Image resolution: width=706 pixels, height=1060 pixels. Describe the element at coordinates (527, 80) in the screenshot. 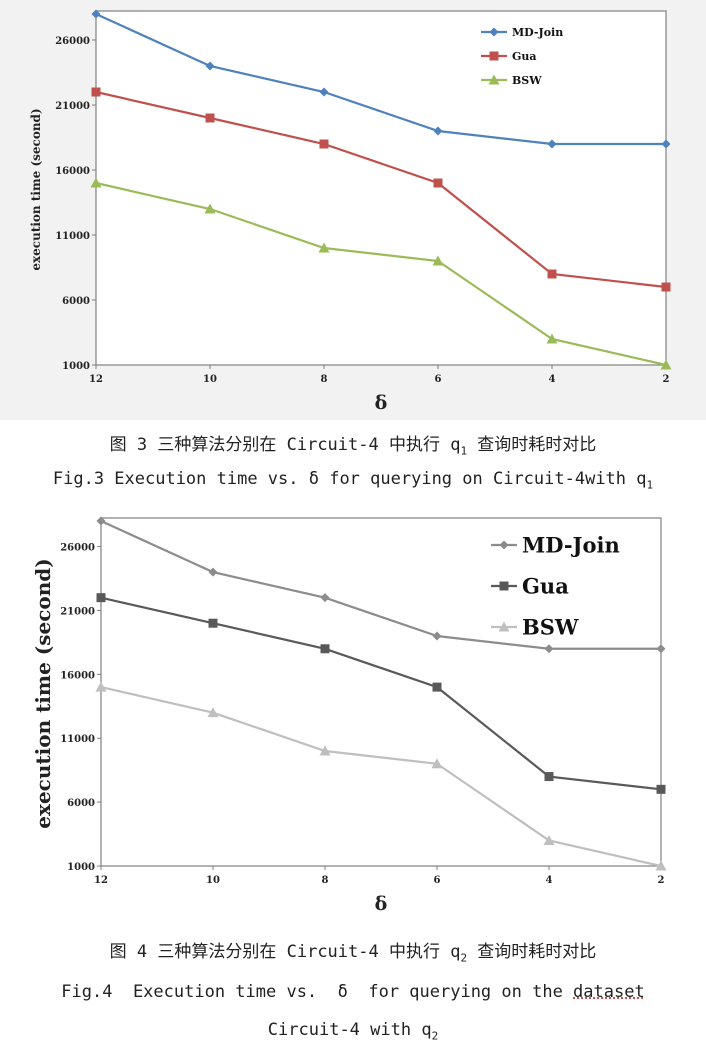

I see `legend-label: BSW` at that location.